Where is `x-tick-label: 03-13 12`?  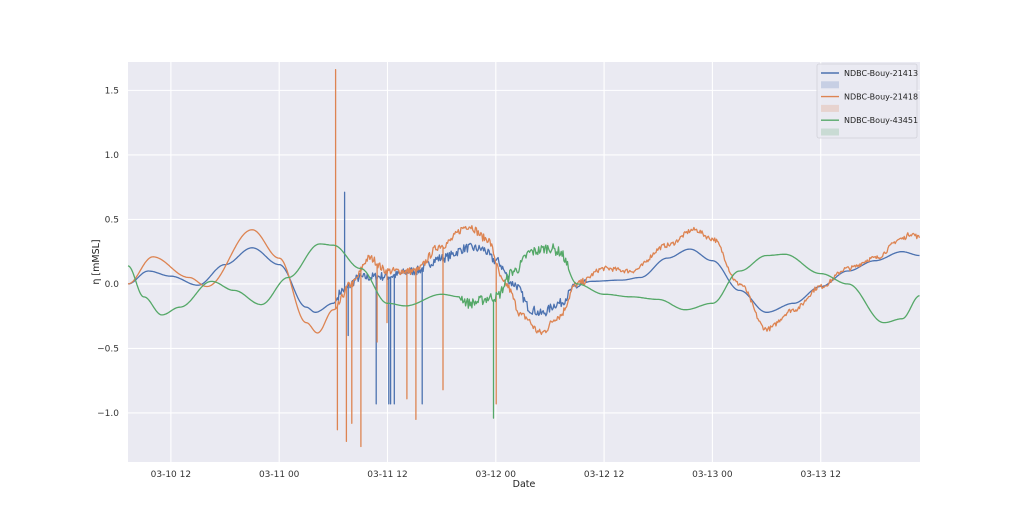 x-tick-label: 03-13 12 is located at coordinates (820, 475).